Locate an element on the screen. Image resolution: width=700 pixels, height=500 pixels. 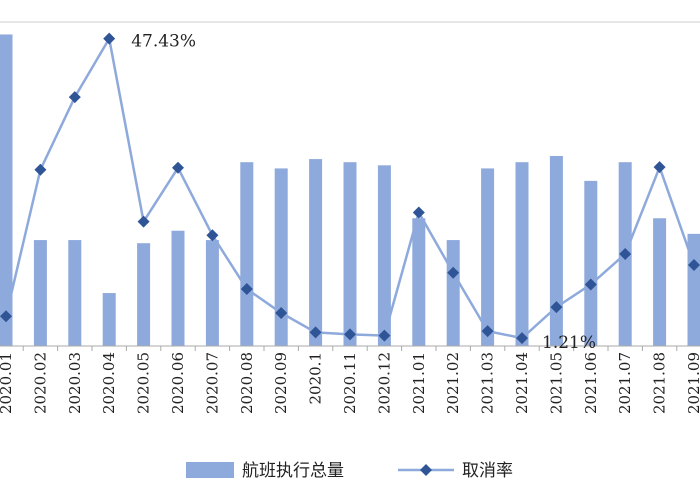
marker-2020.04 is located at coordinates (109, 38).